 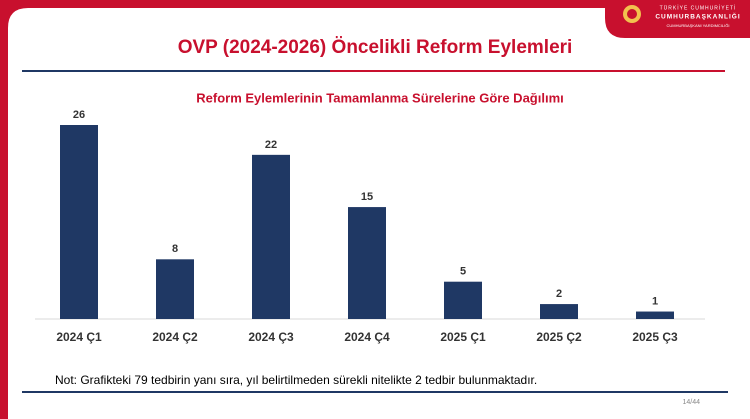 I want to click on value-label: 8, so click(x=175, y=249).